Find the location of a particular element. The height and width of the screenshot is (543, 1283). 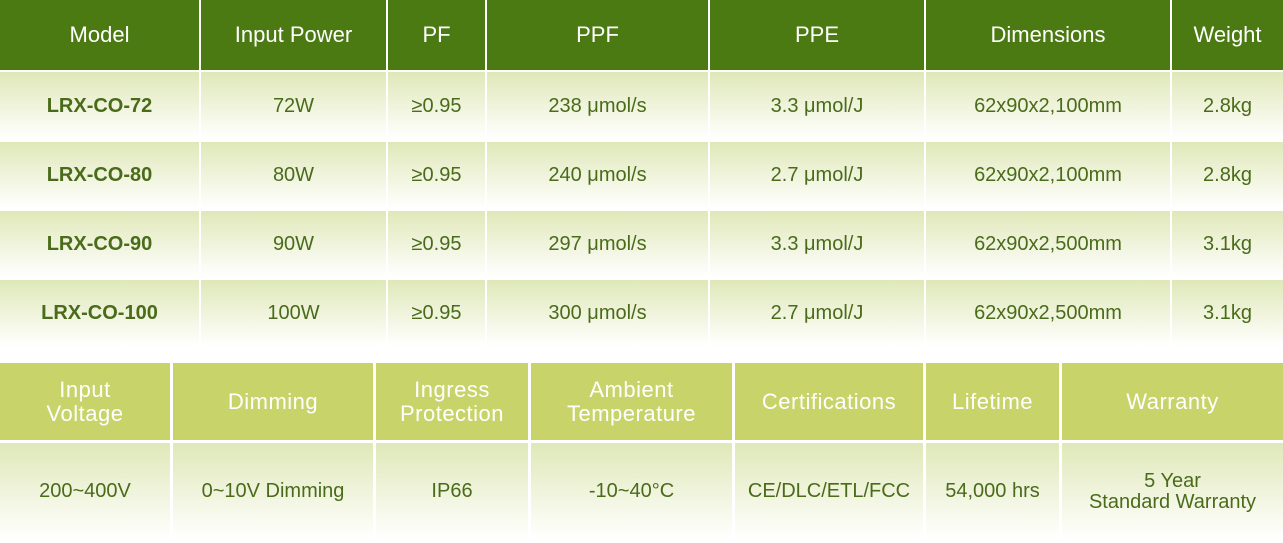

table-cell: 72W is located at coordinates (293, 106).